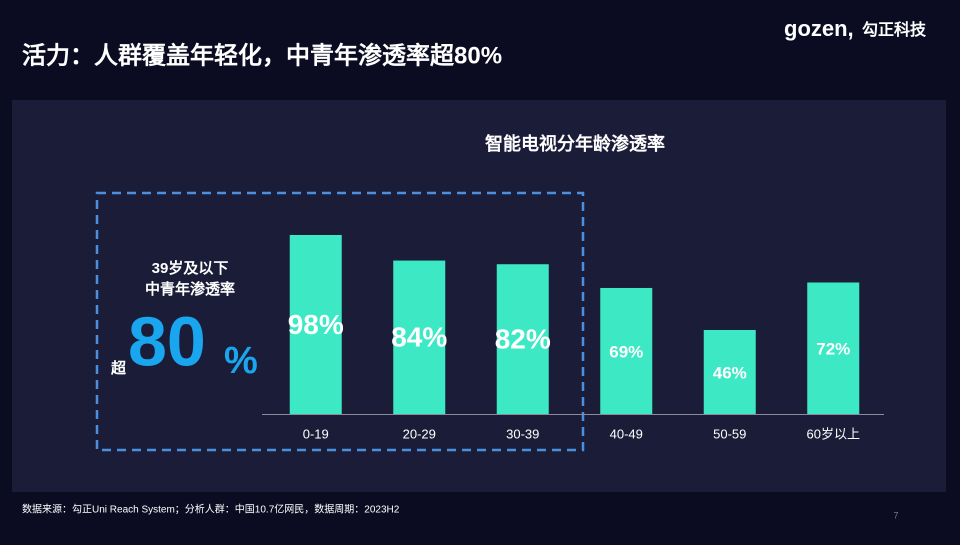 Image resolution: width=960 pixels, height=545 pixels. I want to click on highlight-line1: 39岁及以下, so click(190, 268).